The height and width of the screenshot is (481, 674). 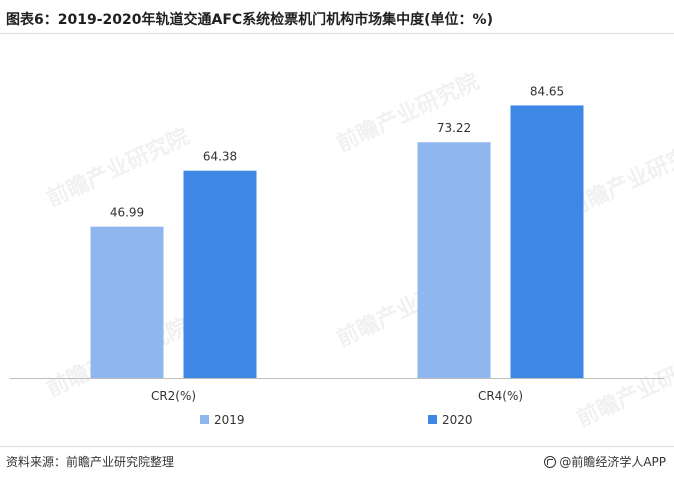 I want to click on legend-swatch-2020, so click(x=432, y=419).